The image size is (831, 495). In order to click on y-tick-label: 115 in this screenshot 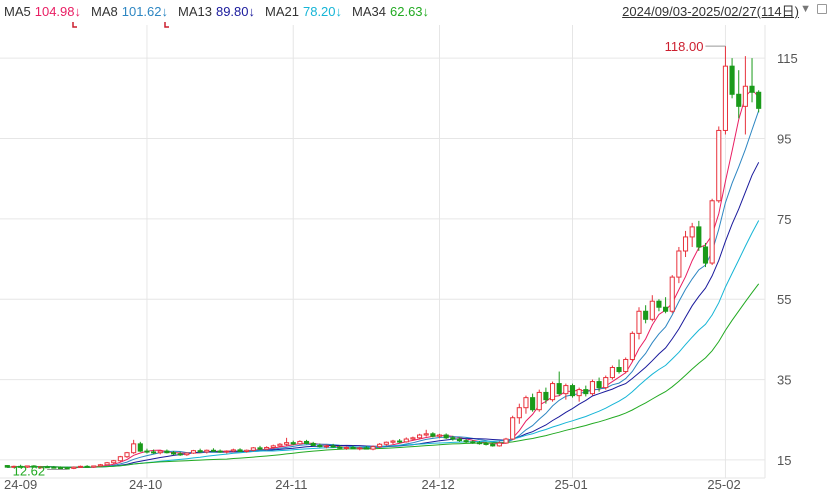, I will do `click(787, 58)`.